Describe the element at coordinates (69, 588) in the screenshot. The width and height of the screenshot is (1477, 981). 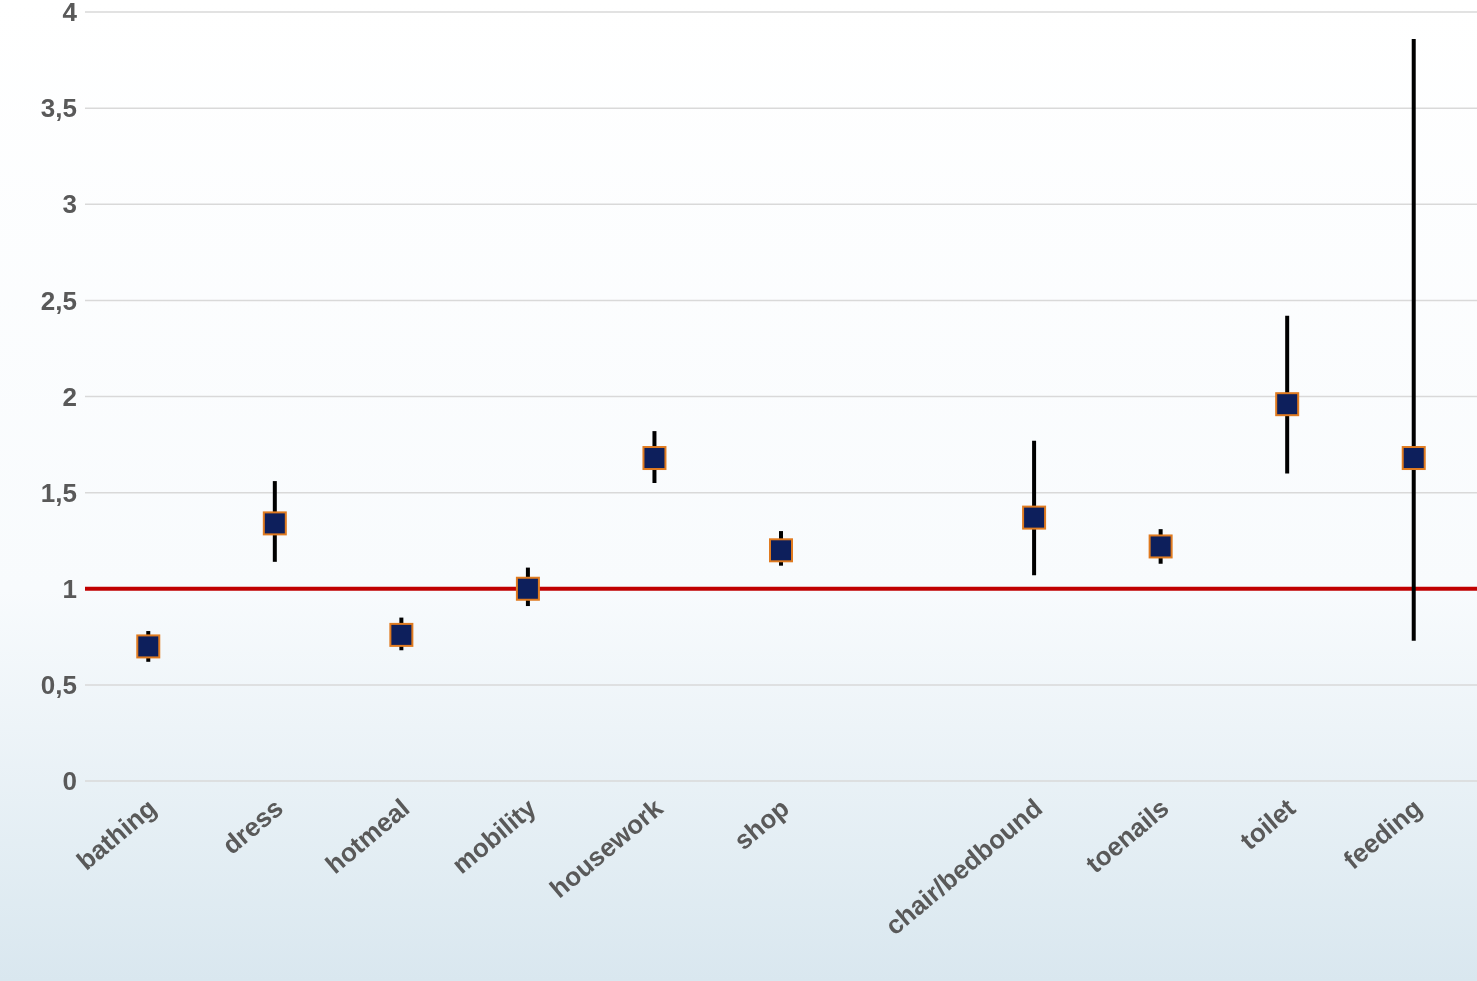
I see `y-tick-label: 1` at that location.